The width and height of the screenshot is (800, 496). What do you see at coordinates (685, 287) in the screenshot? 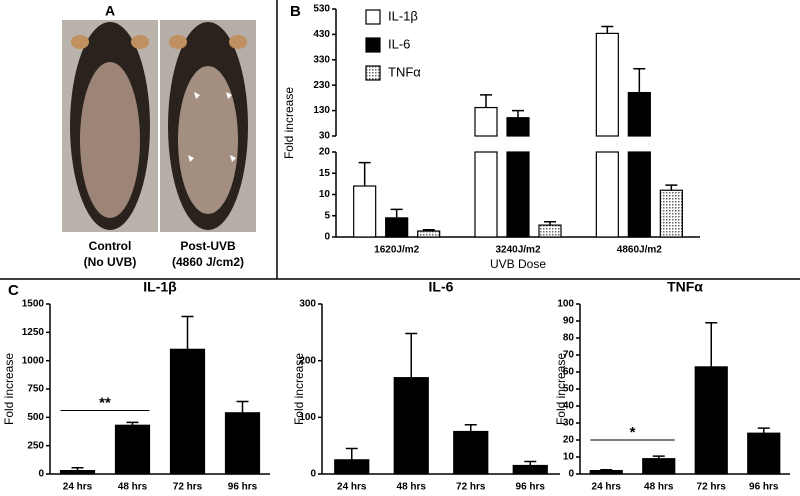
I see `chart-title: TNFα` at bounding box center [685, 287].